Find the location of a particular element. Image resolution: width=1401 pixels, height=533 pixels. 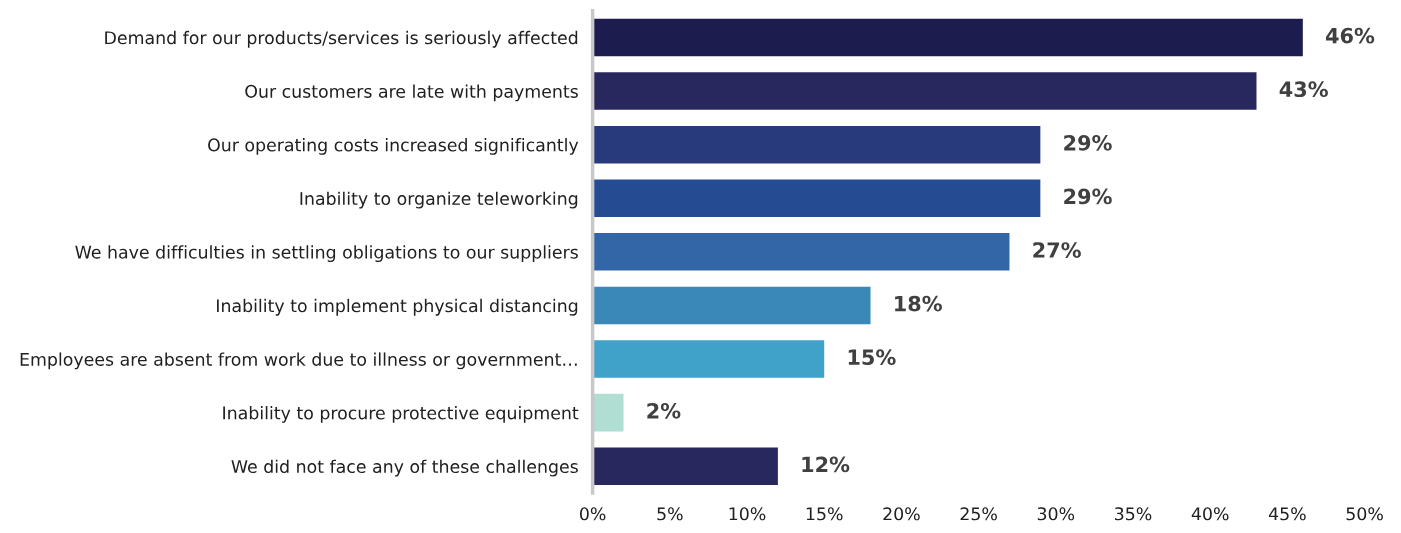

data-label: 2% is located at coordinates (664, 410).